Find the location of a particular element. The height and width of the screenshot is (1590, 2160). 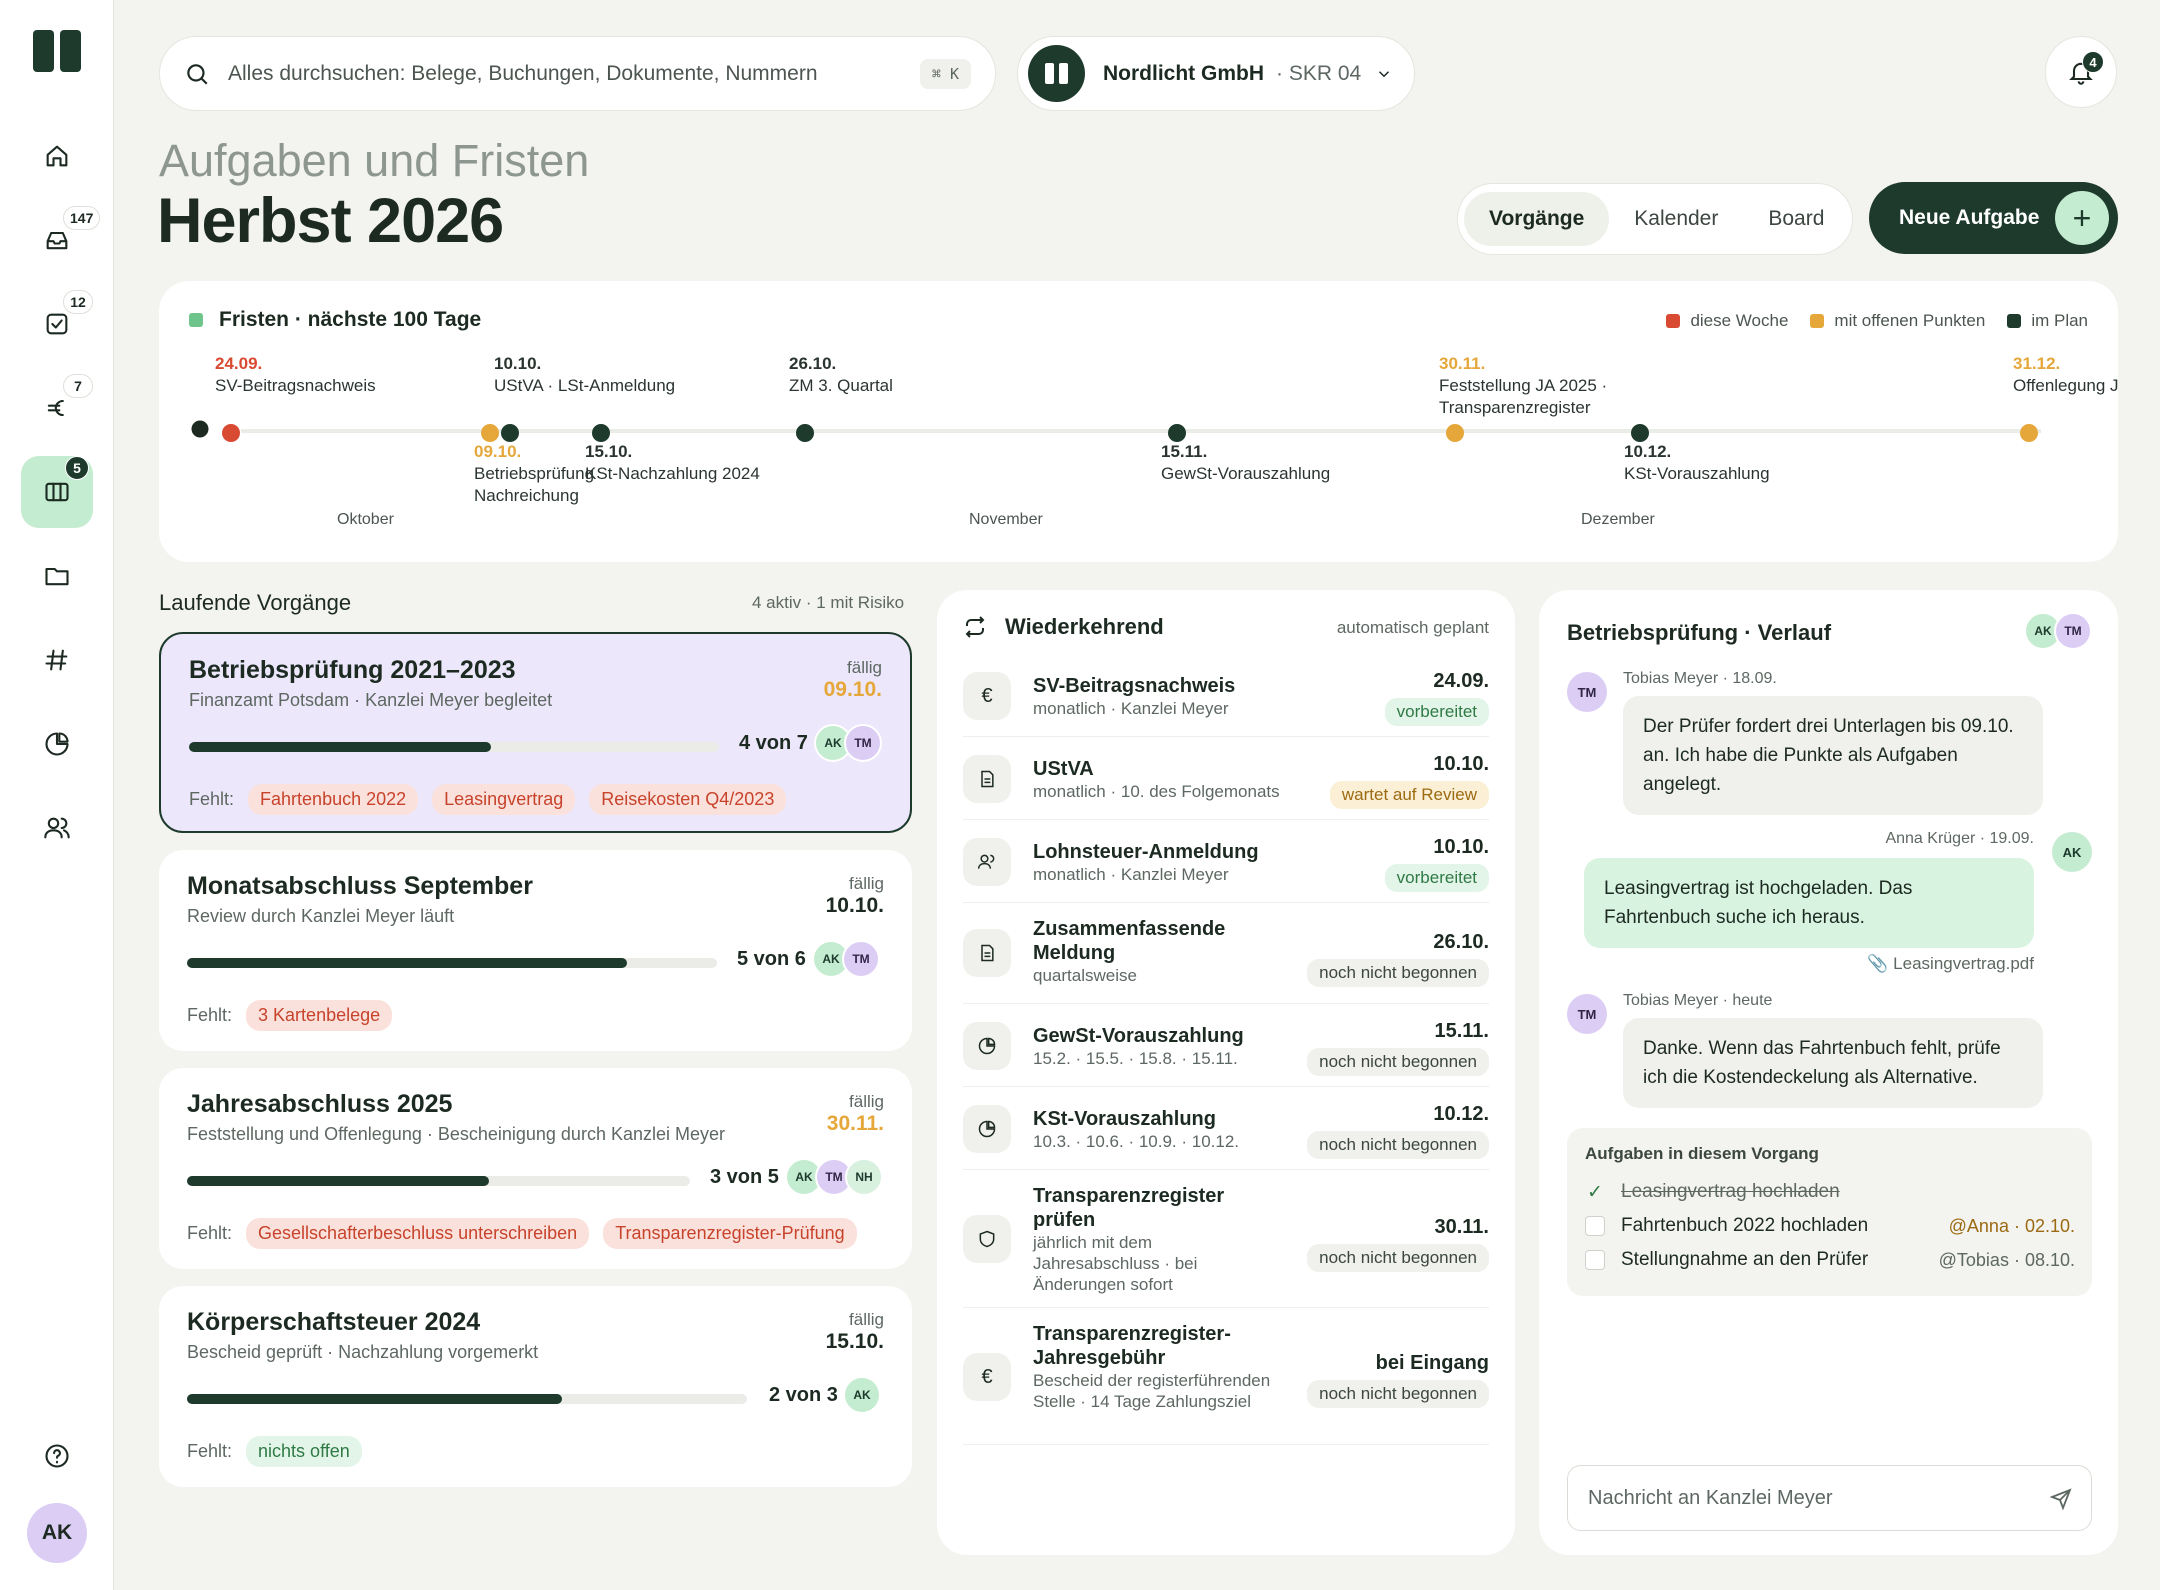

recurring-subtitle: monatlich · Kanzlei Meyer is located at coordinates (1131, 708).